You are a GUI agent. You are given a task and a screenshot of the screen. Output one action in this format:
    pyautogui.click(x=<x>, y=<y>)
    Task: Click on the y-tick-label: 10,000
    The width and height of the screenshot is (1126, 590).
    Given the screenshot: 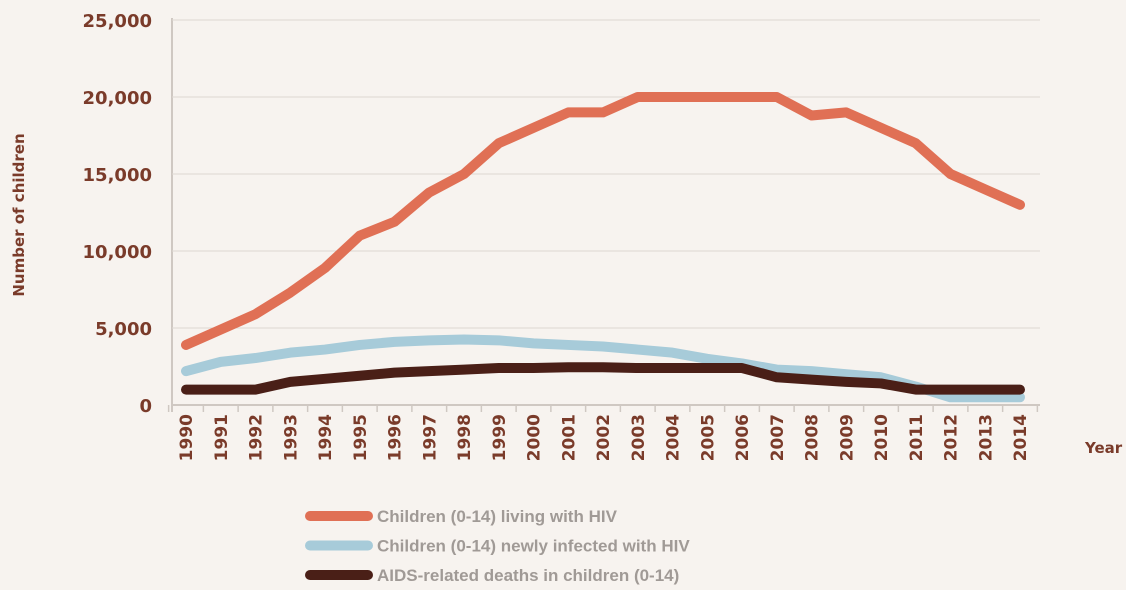 What is the action you would take?
    pyautogui.click(x=117, y=252)
    